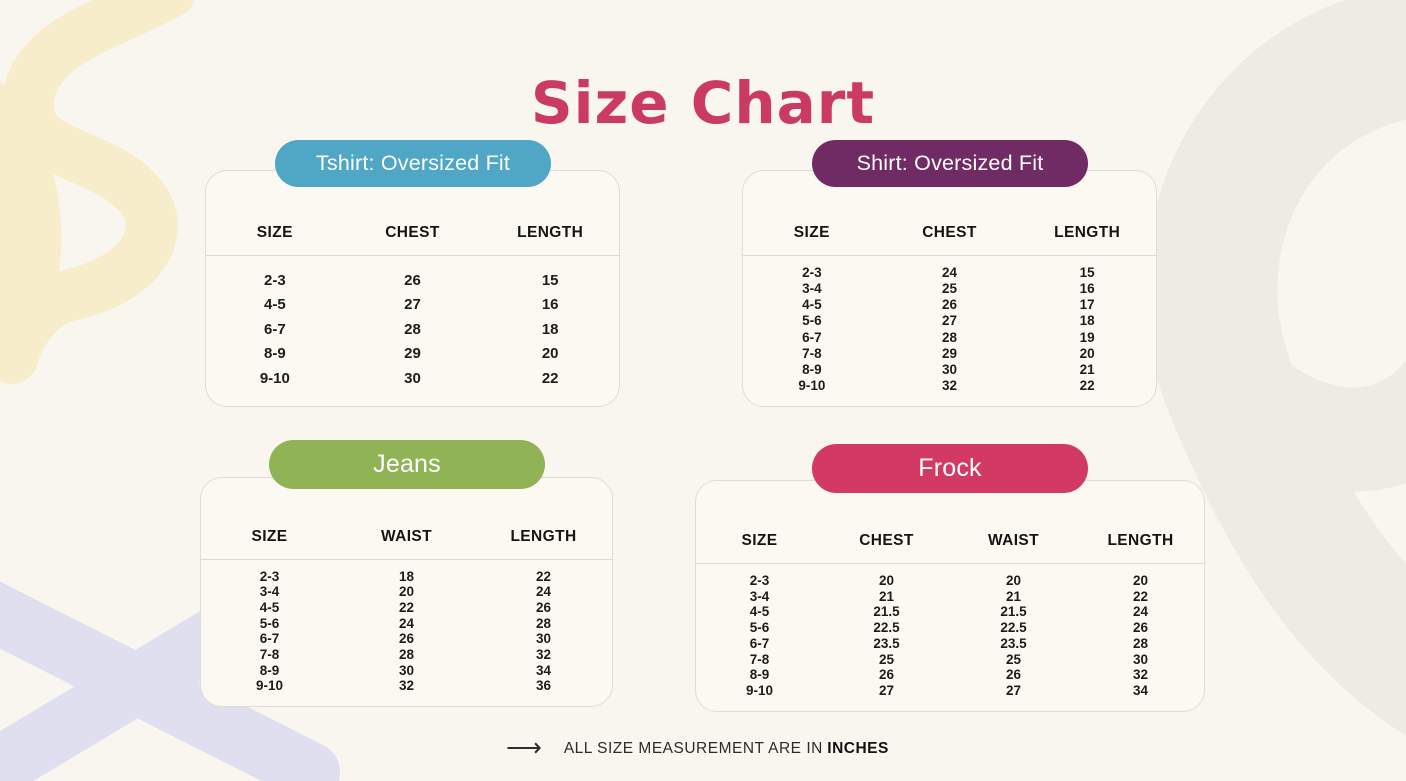 The height and width of the screenshot is (781, 1406). I want to click on table-row: 3-4 25 16, so click(949, 288).